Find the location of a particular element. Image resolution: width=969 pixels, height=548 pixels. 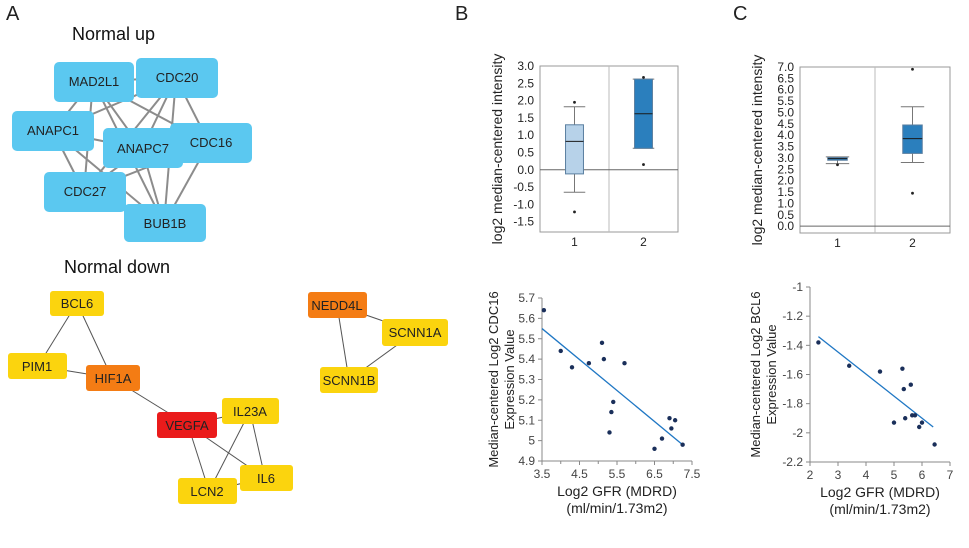

node-scnn1b: SCNN1B is located at coordinates (349, 380).